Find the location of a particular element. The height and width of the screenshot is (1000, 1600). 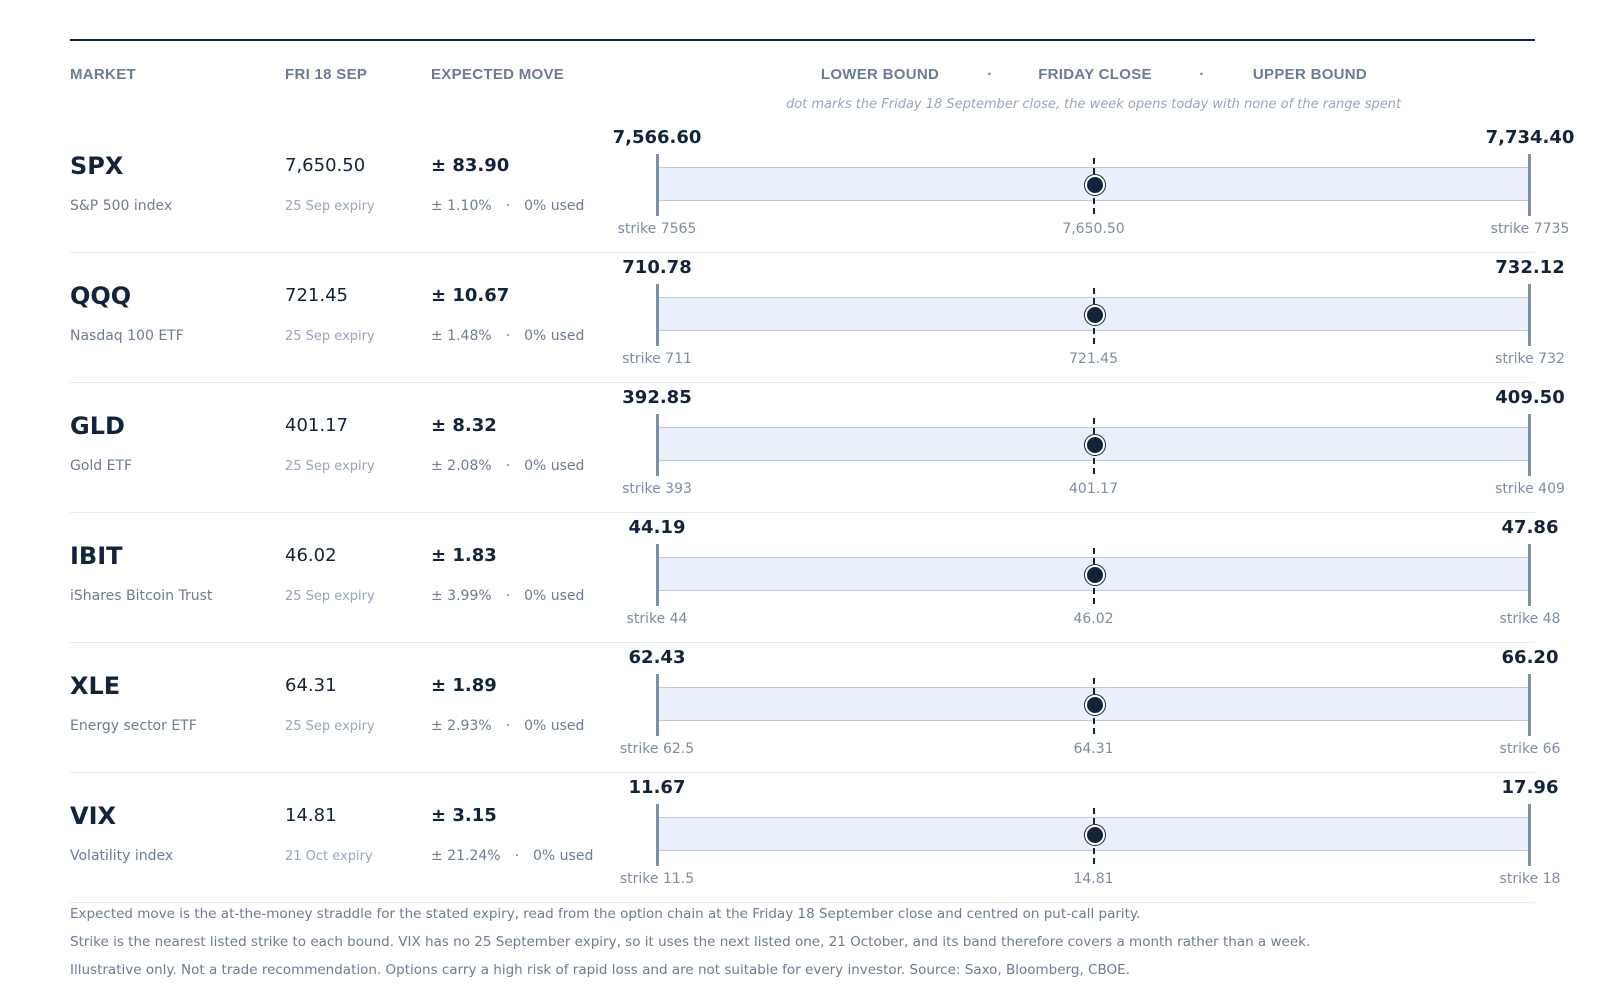

ticker: SPX is located at coordinates (97, 166).